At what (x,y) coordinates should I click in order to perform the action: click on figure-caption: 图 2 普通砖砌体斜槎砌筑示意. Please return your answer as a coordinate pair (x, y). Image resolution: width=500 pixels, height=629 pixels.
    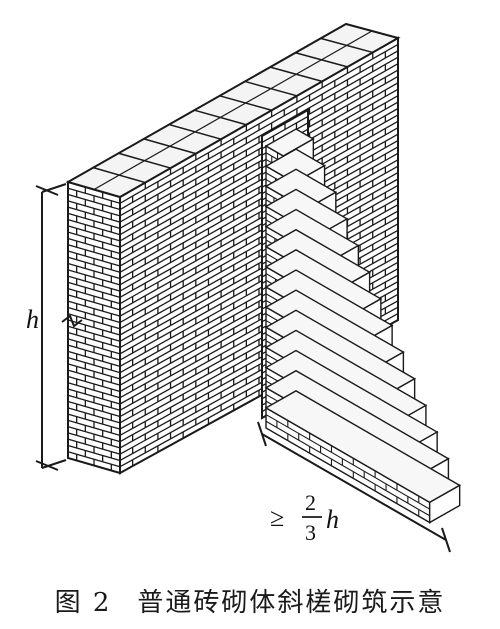
    Looking at the image, I should click on (250, 600).